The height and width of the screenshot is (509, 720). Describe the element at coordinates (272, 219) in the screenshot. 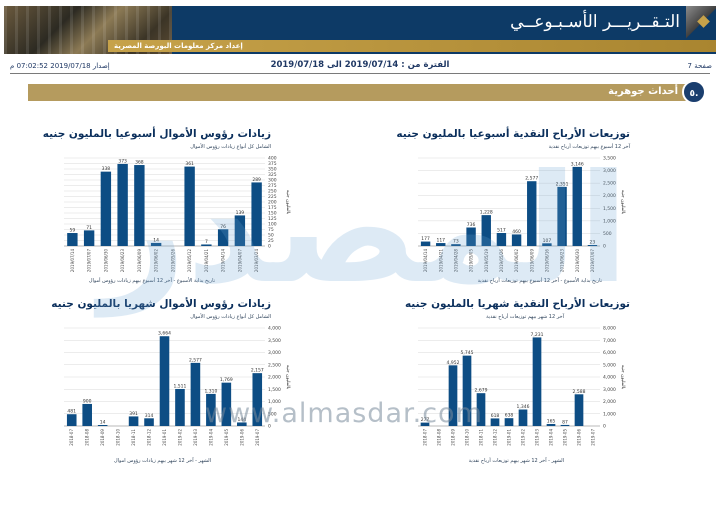

I see `y-tick-label: 125` at that location.